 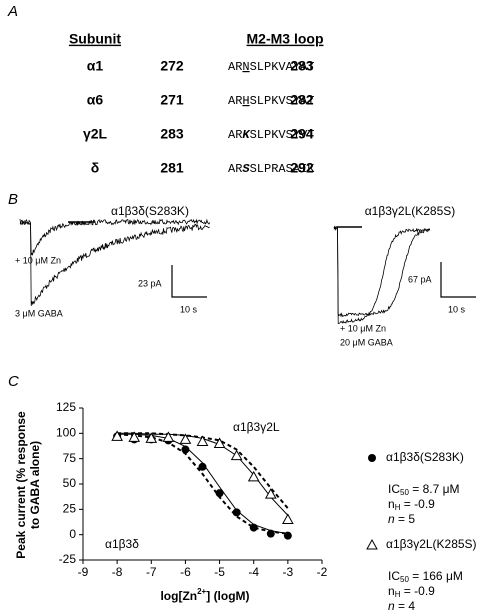 I want to click on y-axis-label: to GABA alone), so click(x=35, y=485).